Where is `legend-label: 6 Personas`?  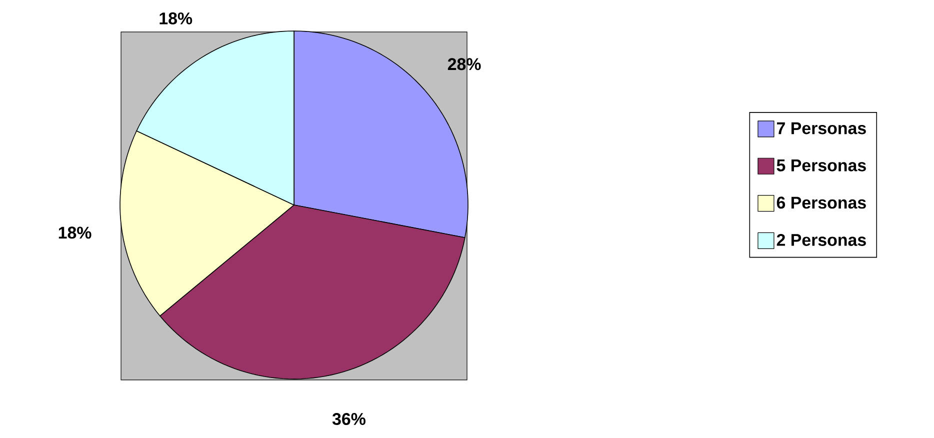 legend-label: 6 Personas is located at coordinates (821, 202).